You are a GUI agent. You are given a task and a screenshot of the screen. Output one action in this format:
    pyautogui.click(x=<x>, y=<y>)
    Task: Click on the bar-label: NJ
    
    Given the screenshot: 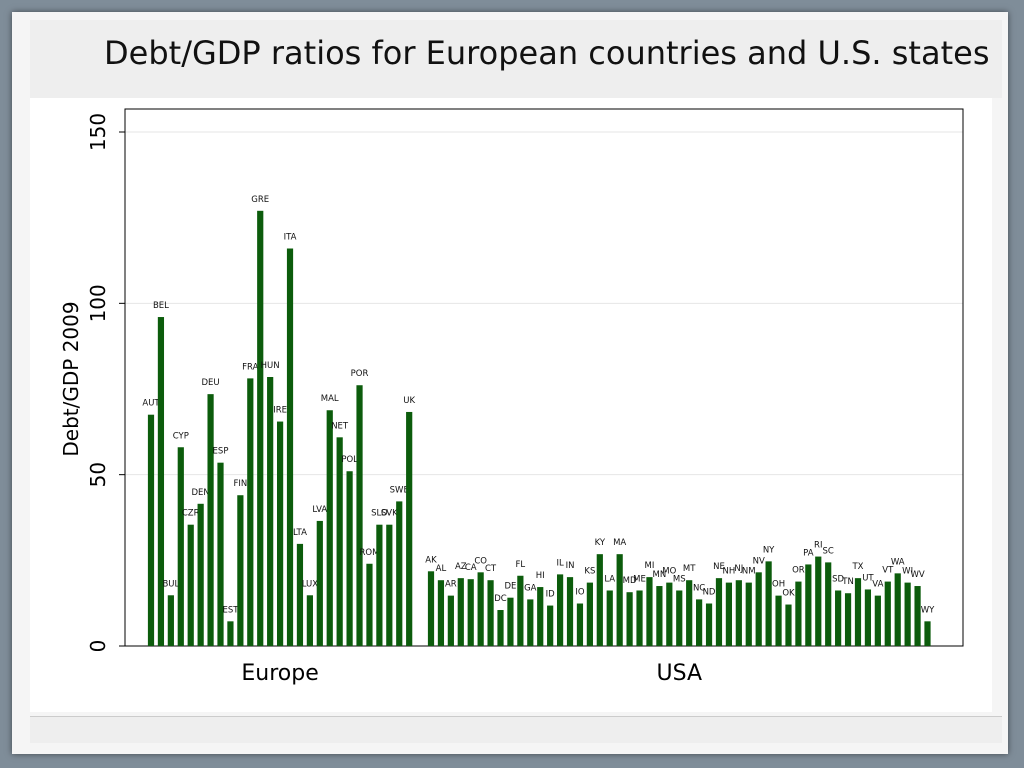 What is the action you would take?
    pyautogui.click(x=738, y=569)
    